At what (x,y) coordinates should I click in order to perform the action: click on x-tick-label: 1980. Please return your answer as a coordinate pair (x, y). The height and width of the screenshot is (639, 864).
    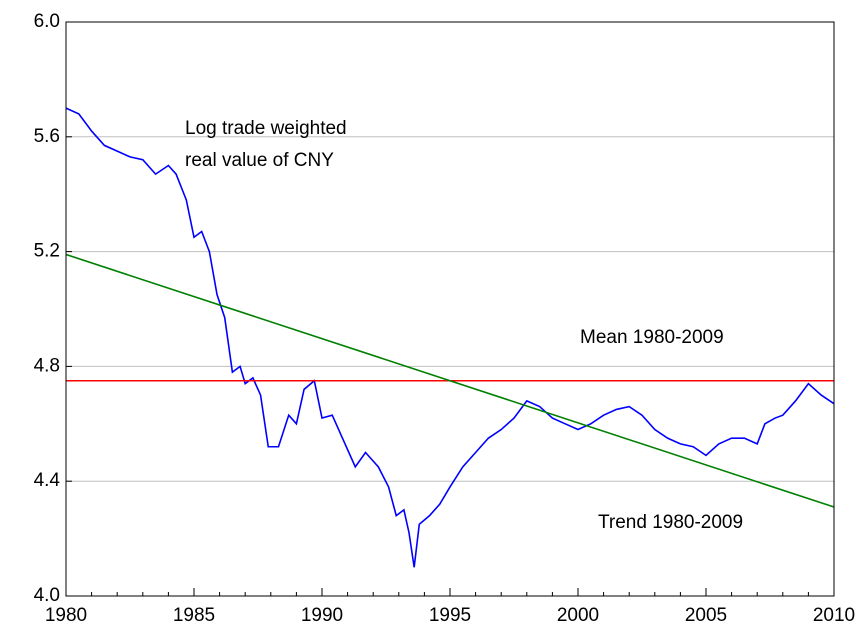
    Looking at the image, I should click on (66, 615).